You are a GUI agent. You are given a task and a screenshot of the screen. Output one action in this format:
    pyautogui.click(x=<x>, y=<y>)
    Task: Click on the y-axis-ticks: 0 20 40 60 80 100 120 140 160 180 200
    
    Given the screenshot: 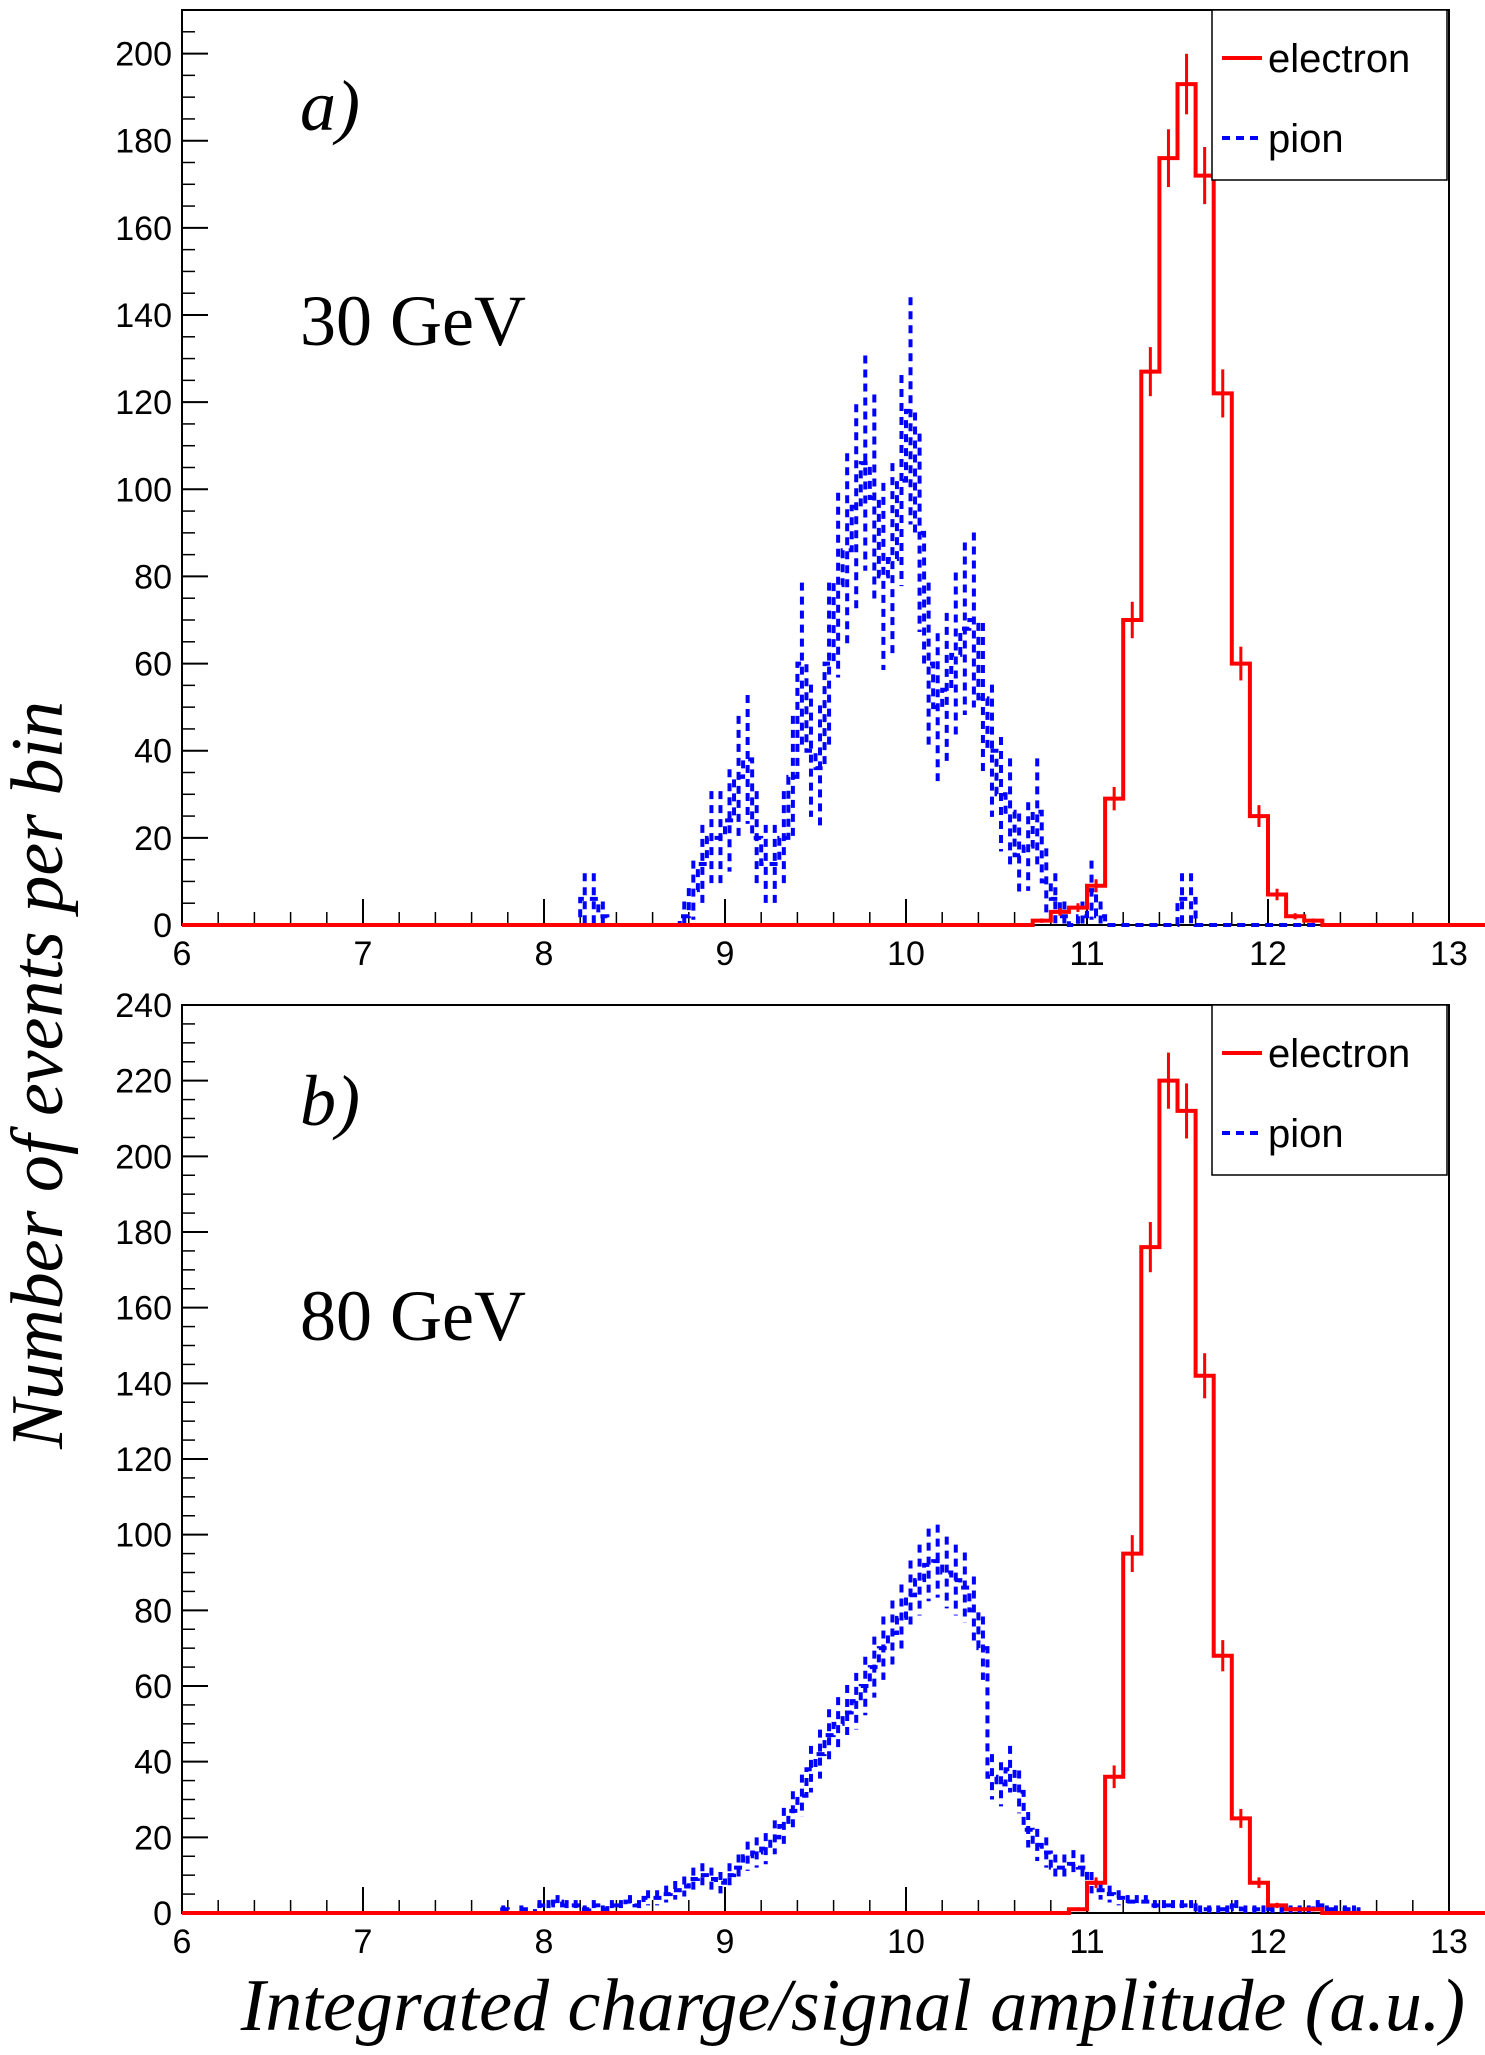 What is the action you would take?
    pyautogui.click(x=161, y=477)
    